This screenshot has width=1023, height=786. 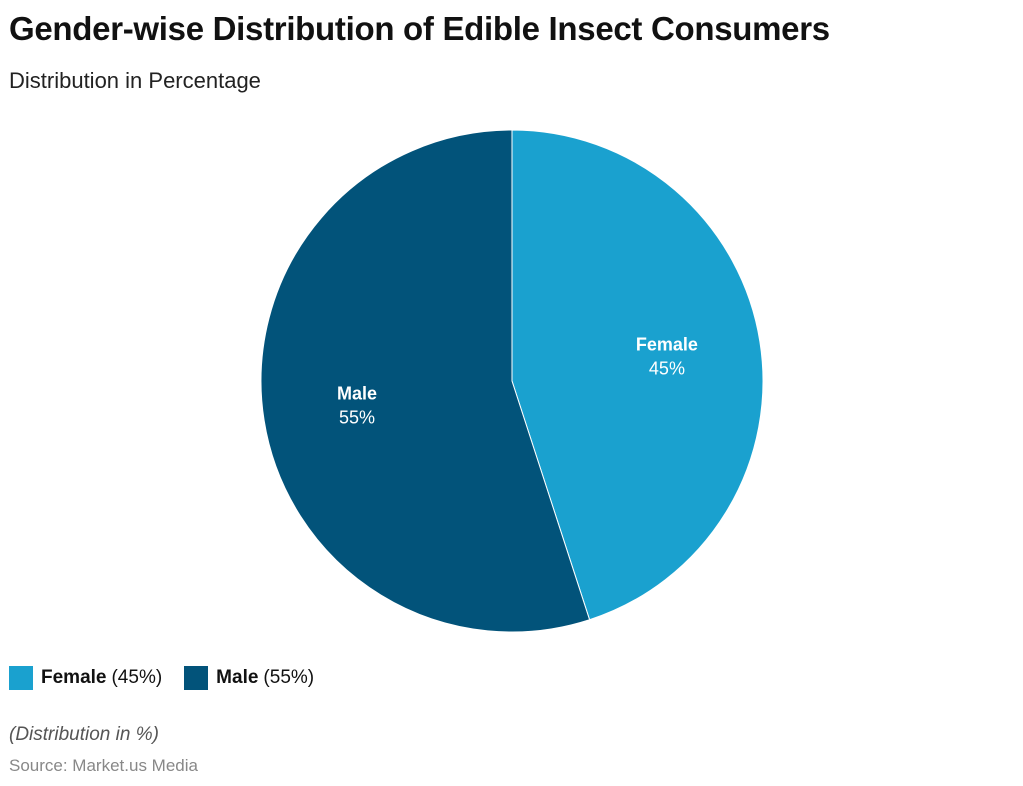 I want to click on legend-swatch-female, so click(x=21, y=678).